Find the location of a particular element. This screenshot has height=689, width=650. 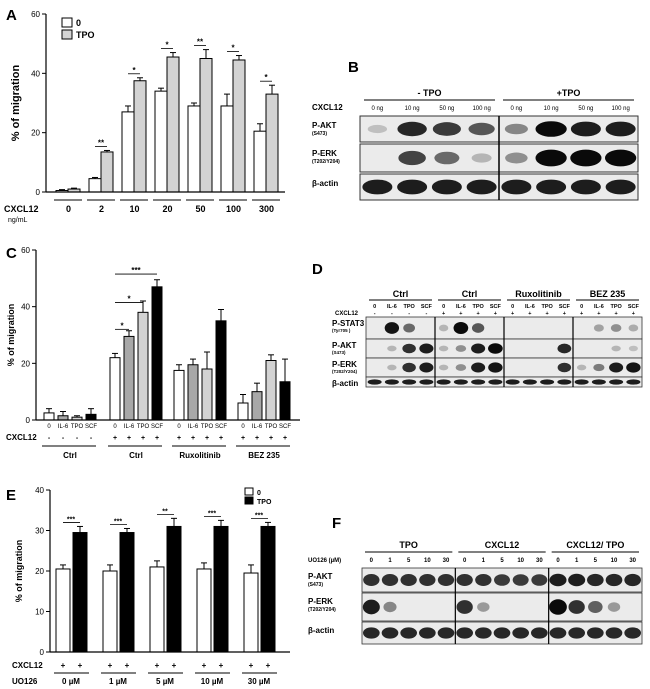

panel-b-row-sublabel: (T202/Y204) is located at coordinates (326, 162).